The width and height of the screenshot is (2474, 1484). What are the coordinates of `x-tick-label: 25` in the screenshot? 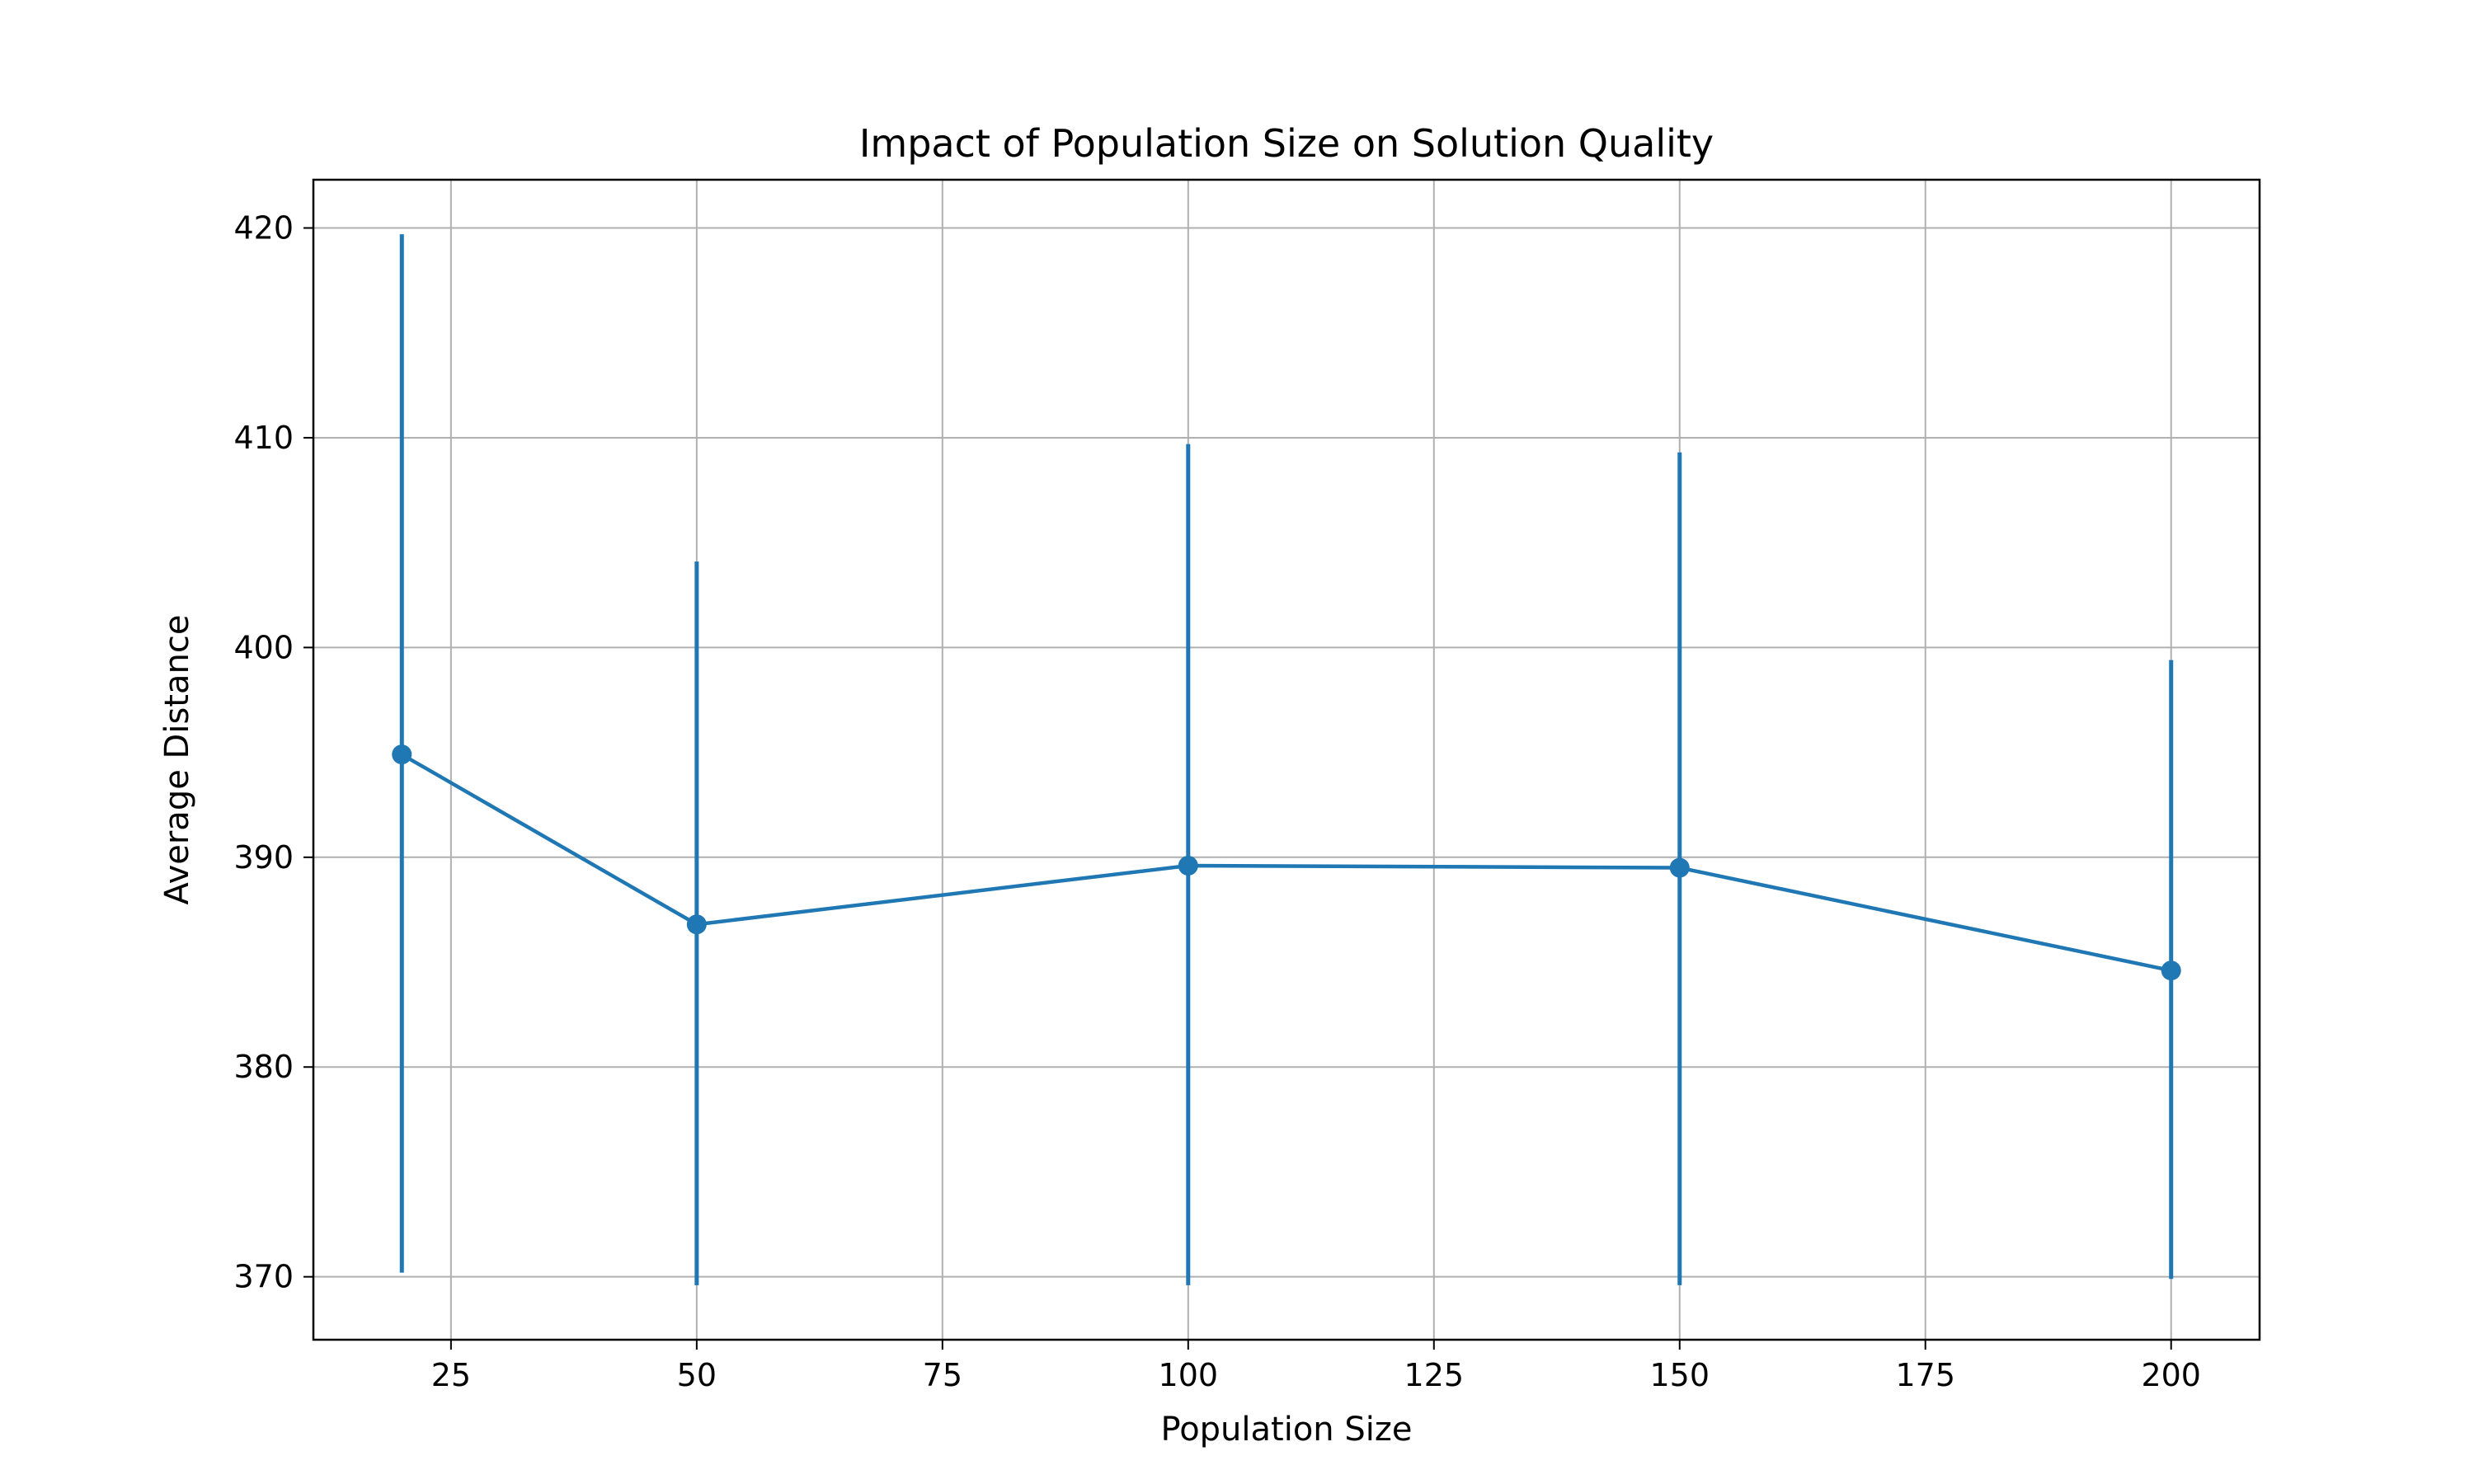 It's located at (451, 1375).